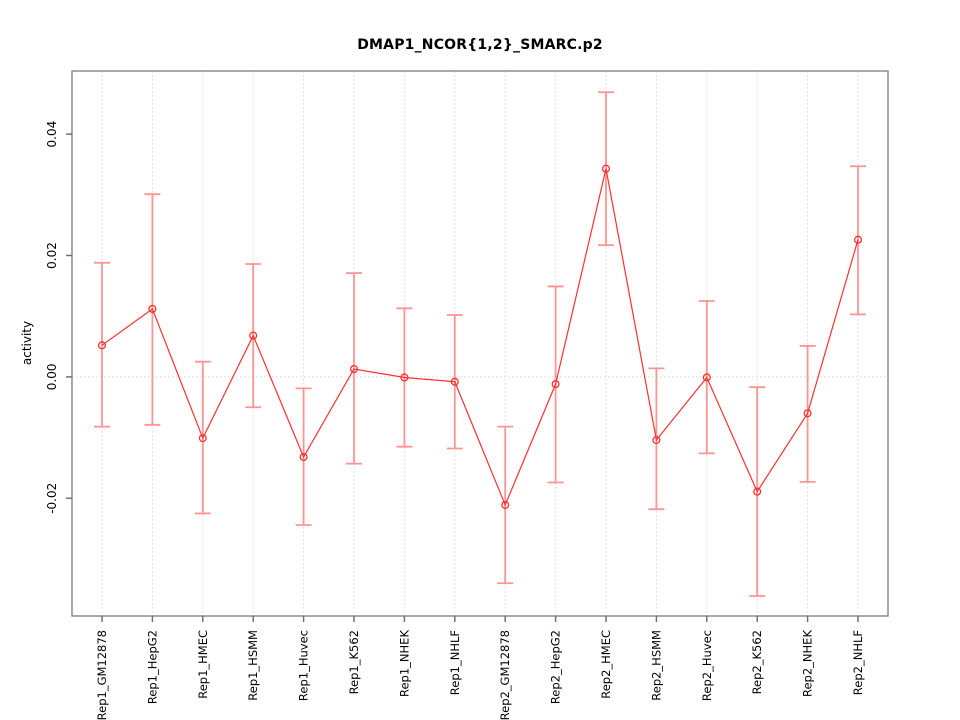 Image resolution: width=960 pixels, height=720 pixels. Describe the element at coordinates (52, 255) in the screenshot. I see `y-tick-label: 0.02` at that location.